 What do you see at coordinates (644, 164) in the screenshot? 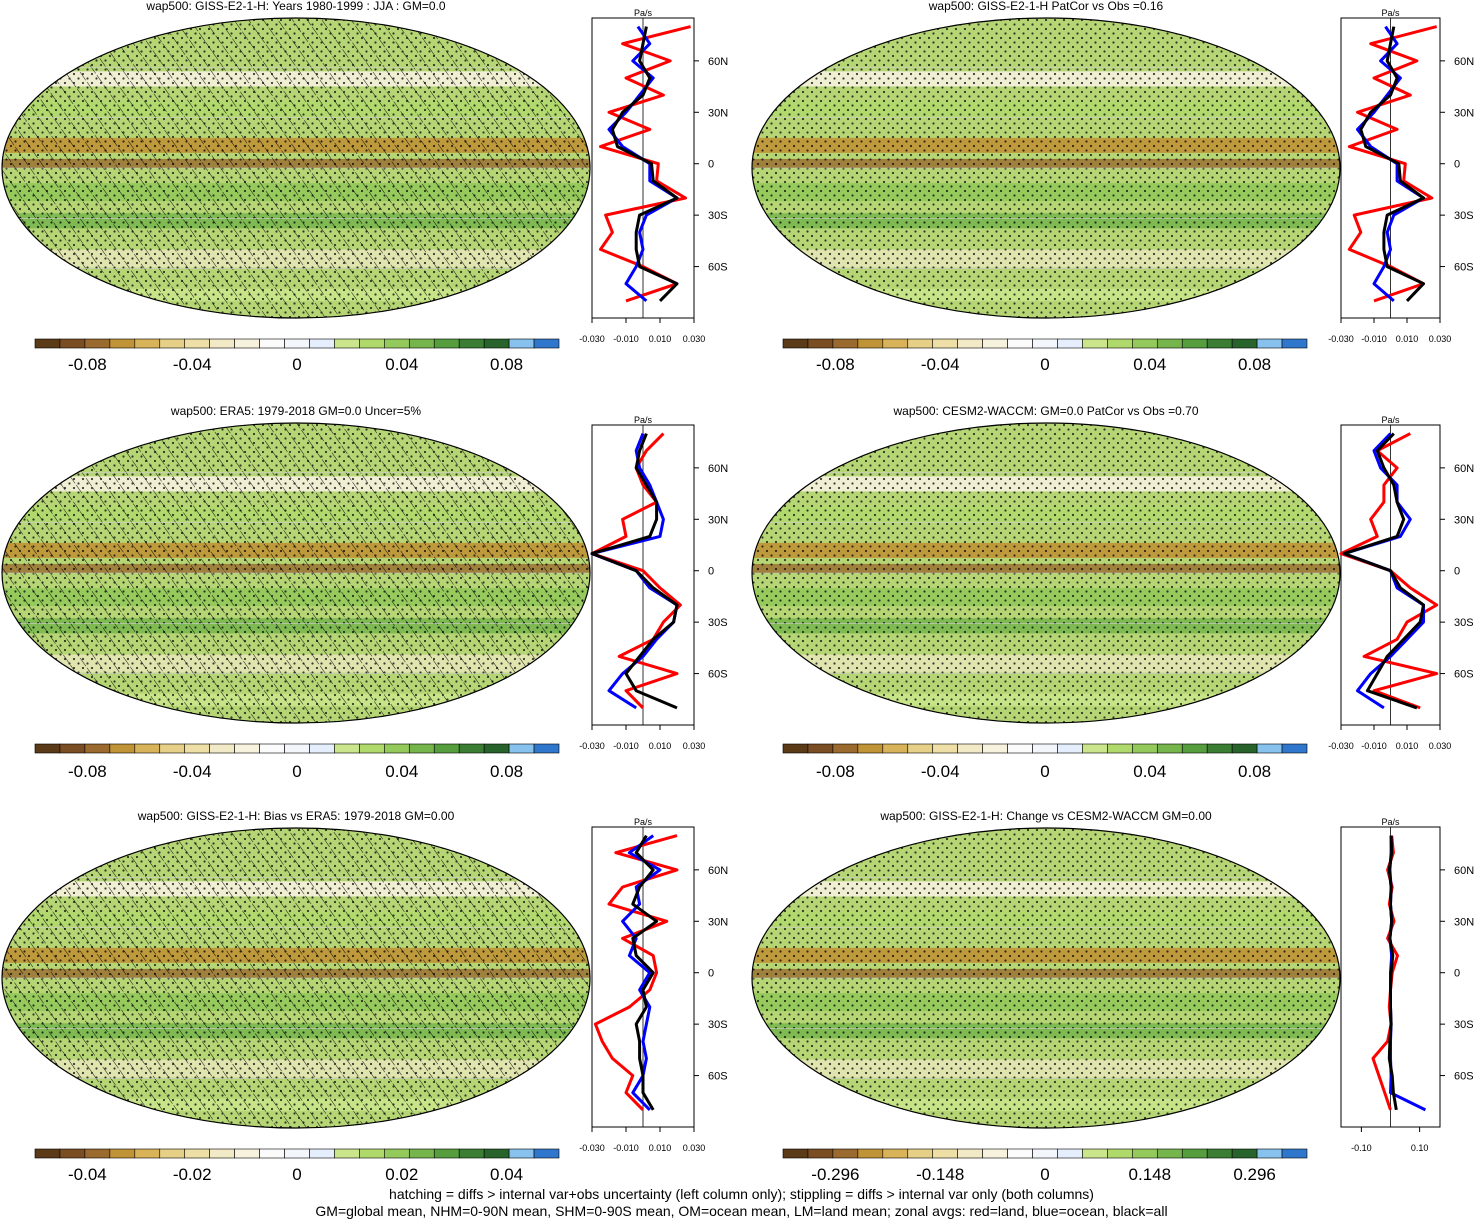
I see `zonal-line-all` at bounding box center [644, 164].